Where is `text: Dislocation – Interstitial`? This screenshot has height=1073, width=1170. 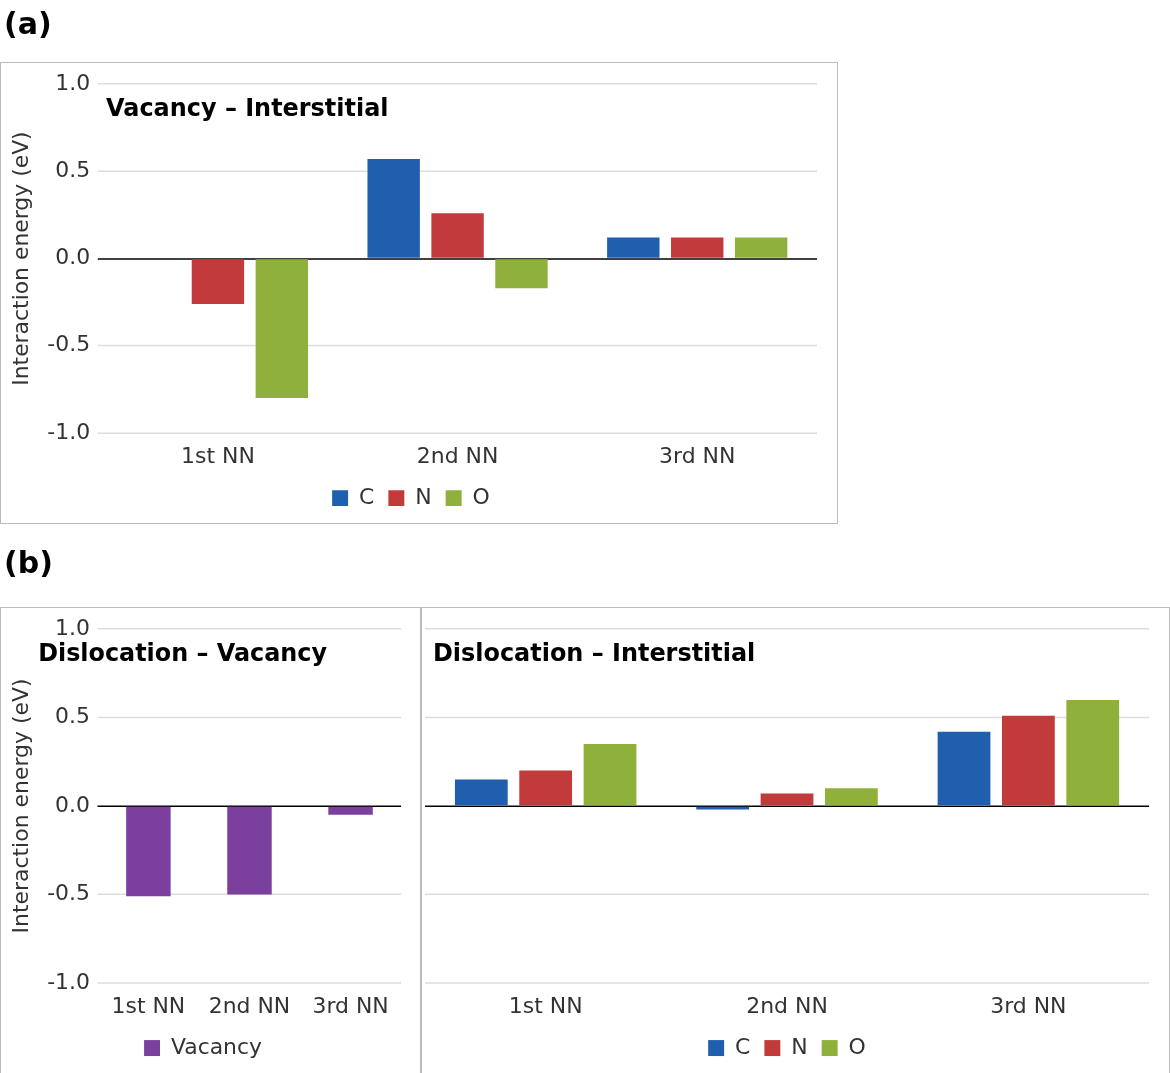 text: Dislocation – Interstitial is located at coordinates (594, 653).